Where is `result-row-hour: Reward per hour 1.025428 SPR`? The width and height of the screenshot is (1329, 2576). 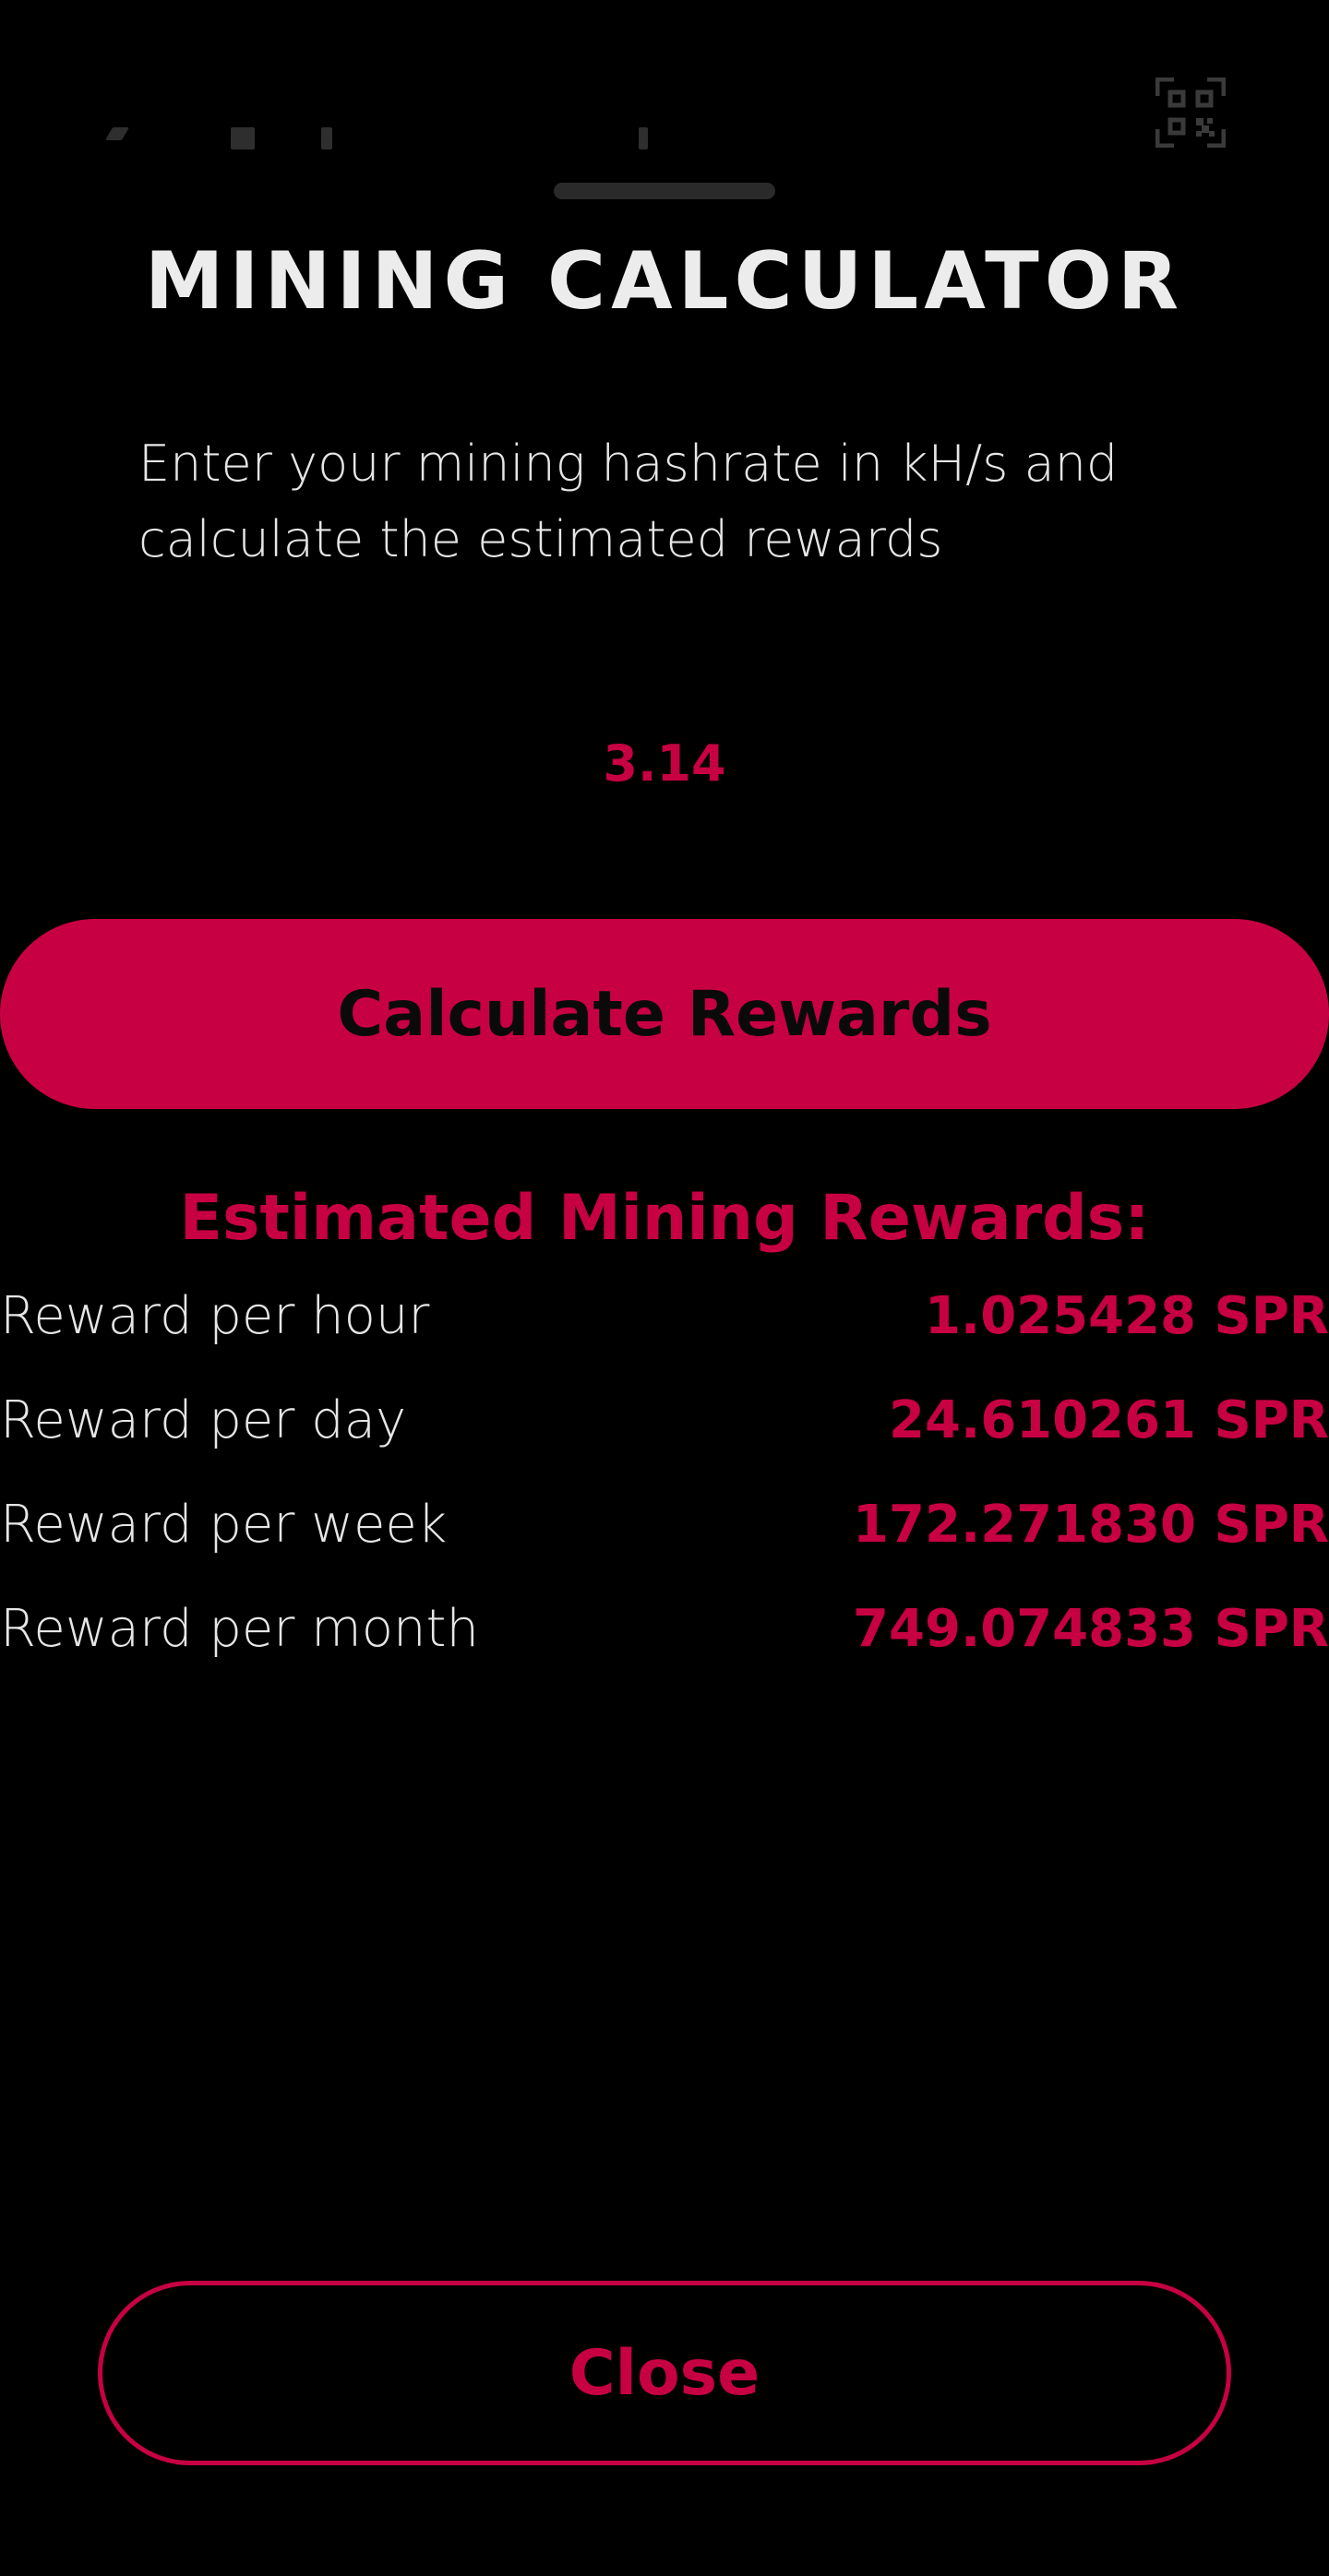 result-row-hour: Reward per hour 1.025428 SPR is located at coordinates (665, 1333).